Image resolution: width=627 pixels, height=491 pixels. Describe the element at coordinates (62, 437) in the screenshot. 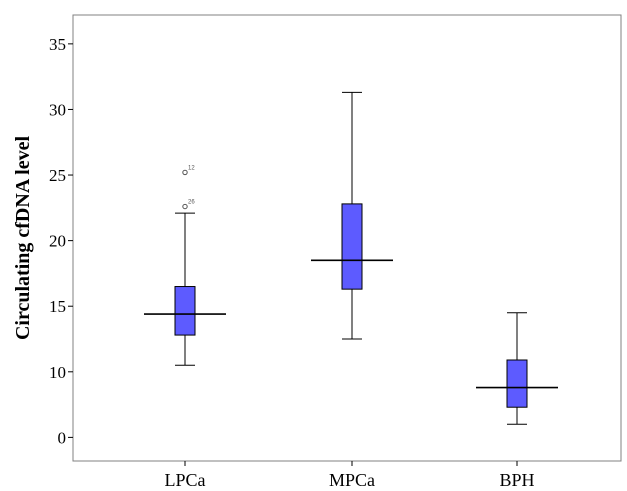

I see `y-tick-label: 0` at that location.